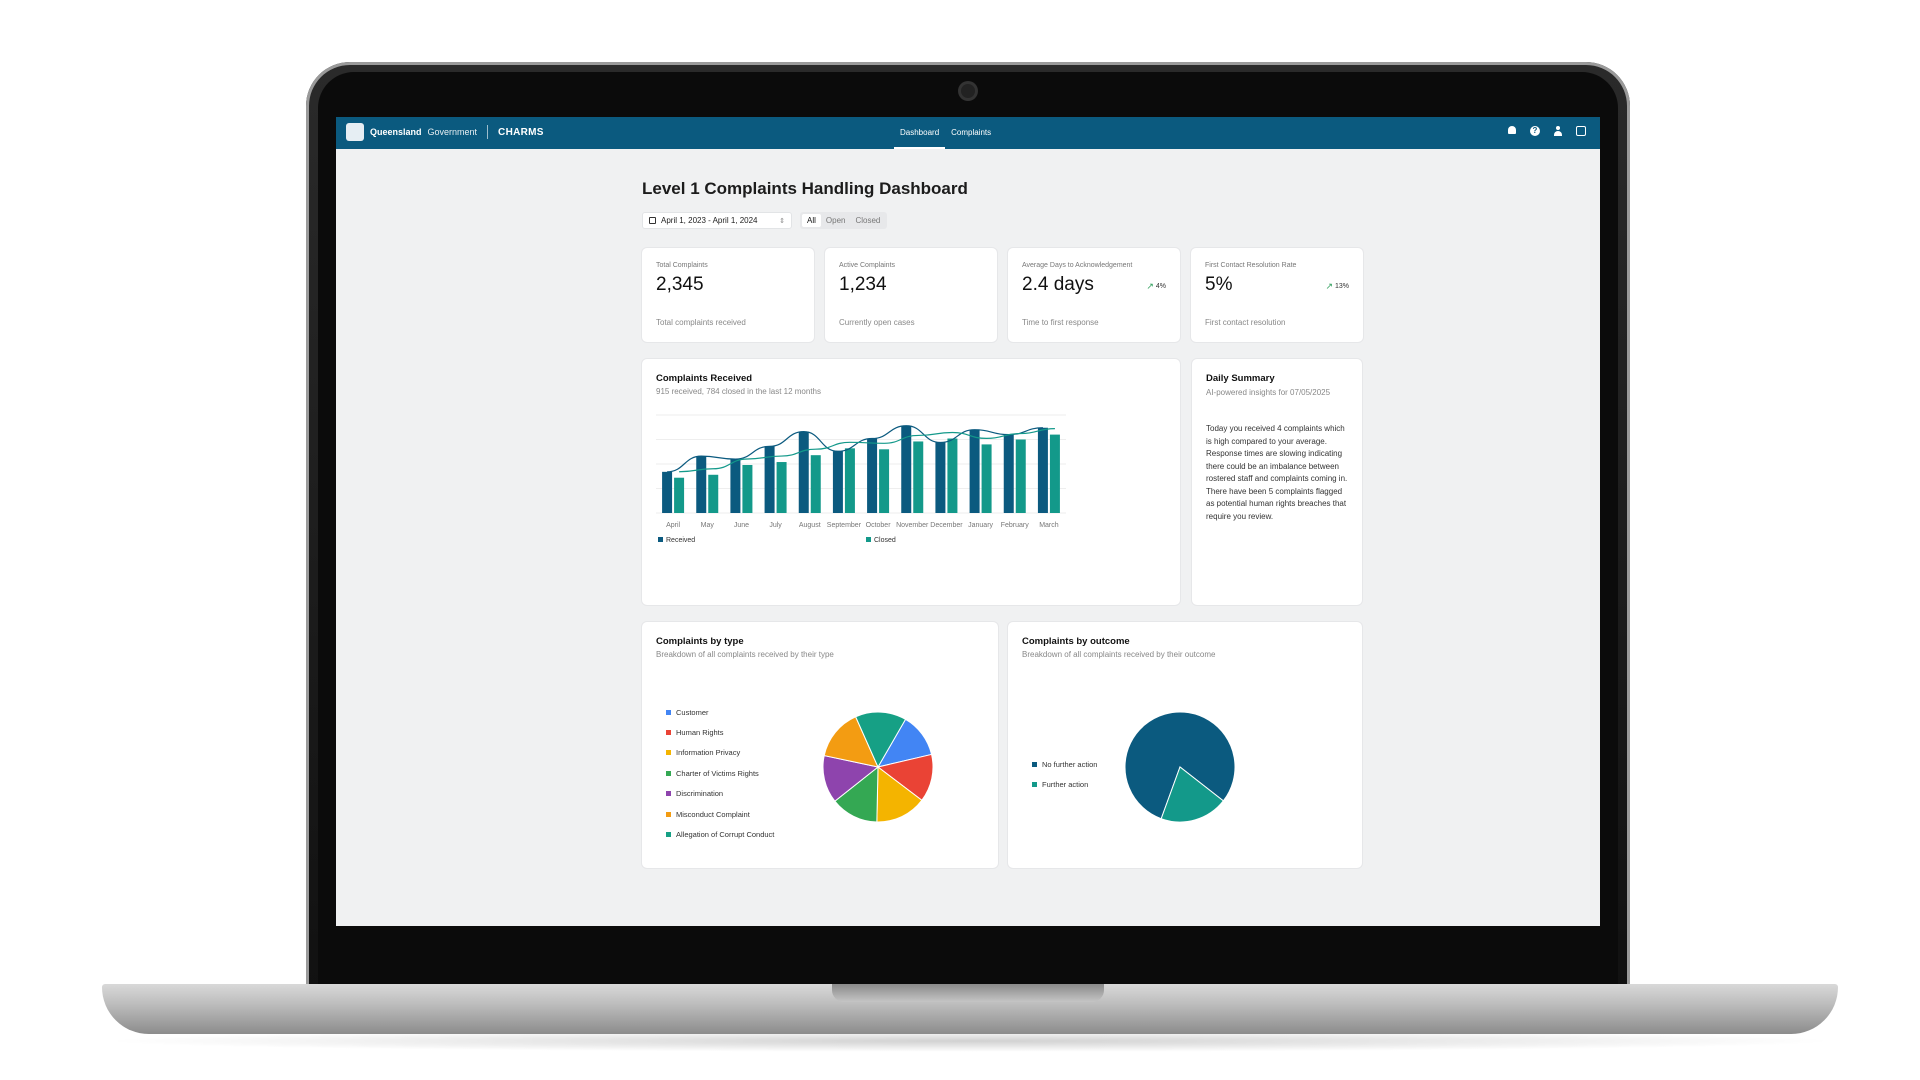 The height and width of the screenshot is (1080, 1920). What do you see at coordinates (1156, 286) in the screenshot?
I see `kpi-delta: ↗ 4%` at bounding box center [1156, 286].